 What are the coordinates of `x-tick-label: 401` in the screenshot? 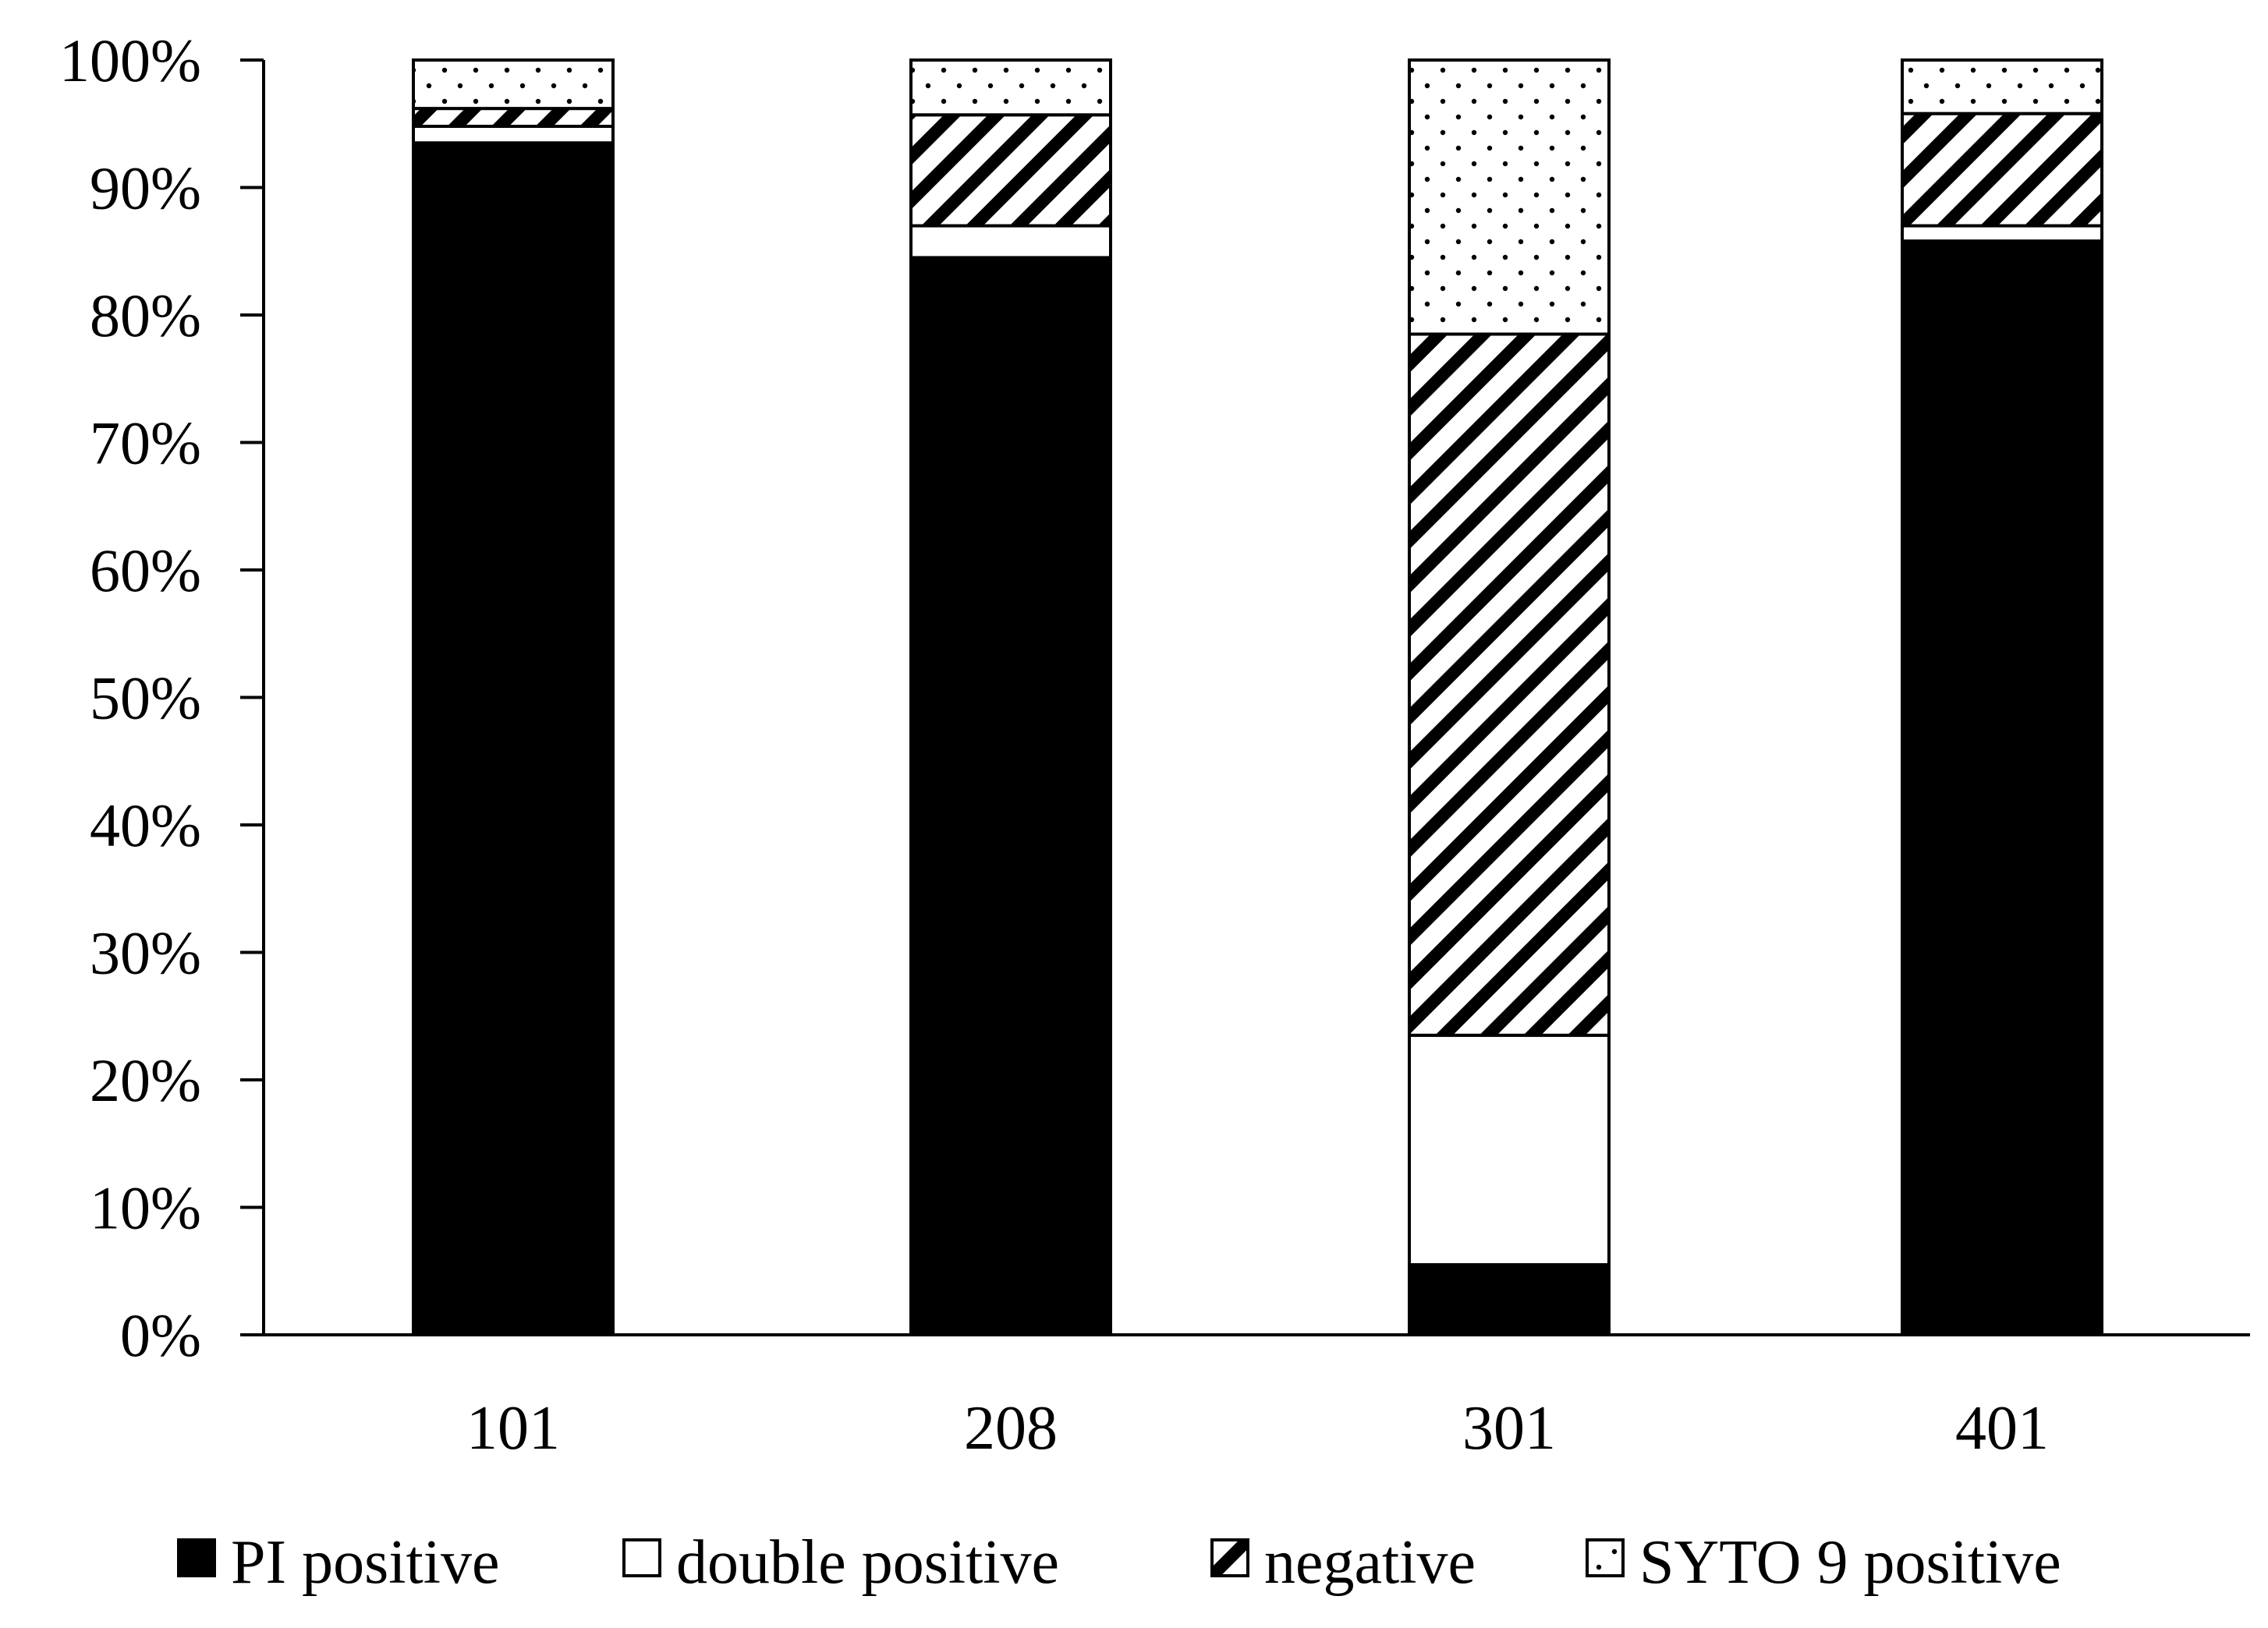 It's located at (2002, 1428).